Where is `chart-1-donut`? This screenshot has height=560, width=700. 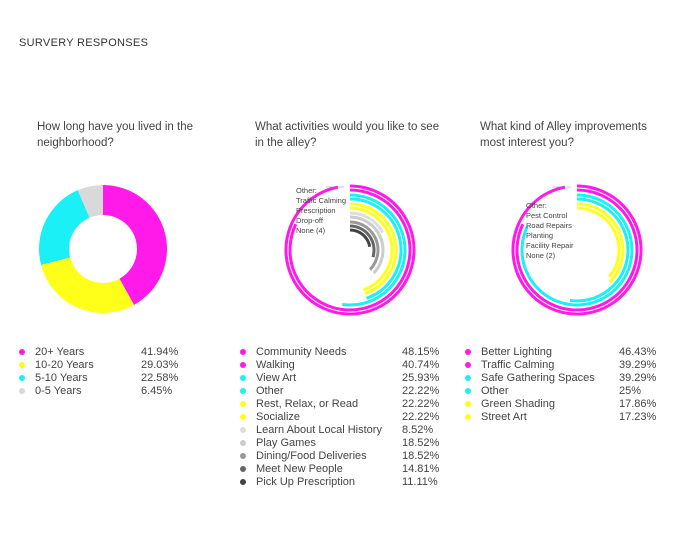
chart-1-donut is located at coordinates (103, 249).